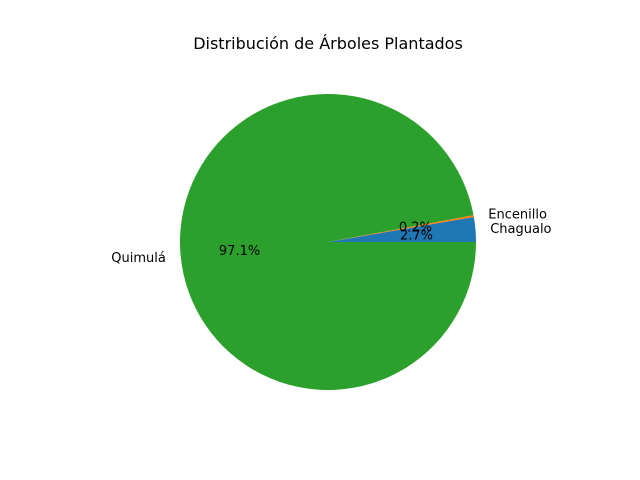 The height and width of the screenshot is (480, 640). Describe the element at coordinates (517, 215) in the screenshot. I see `slice-label-encenillo: Encenillo` at that location.